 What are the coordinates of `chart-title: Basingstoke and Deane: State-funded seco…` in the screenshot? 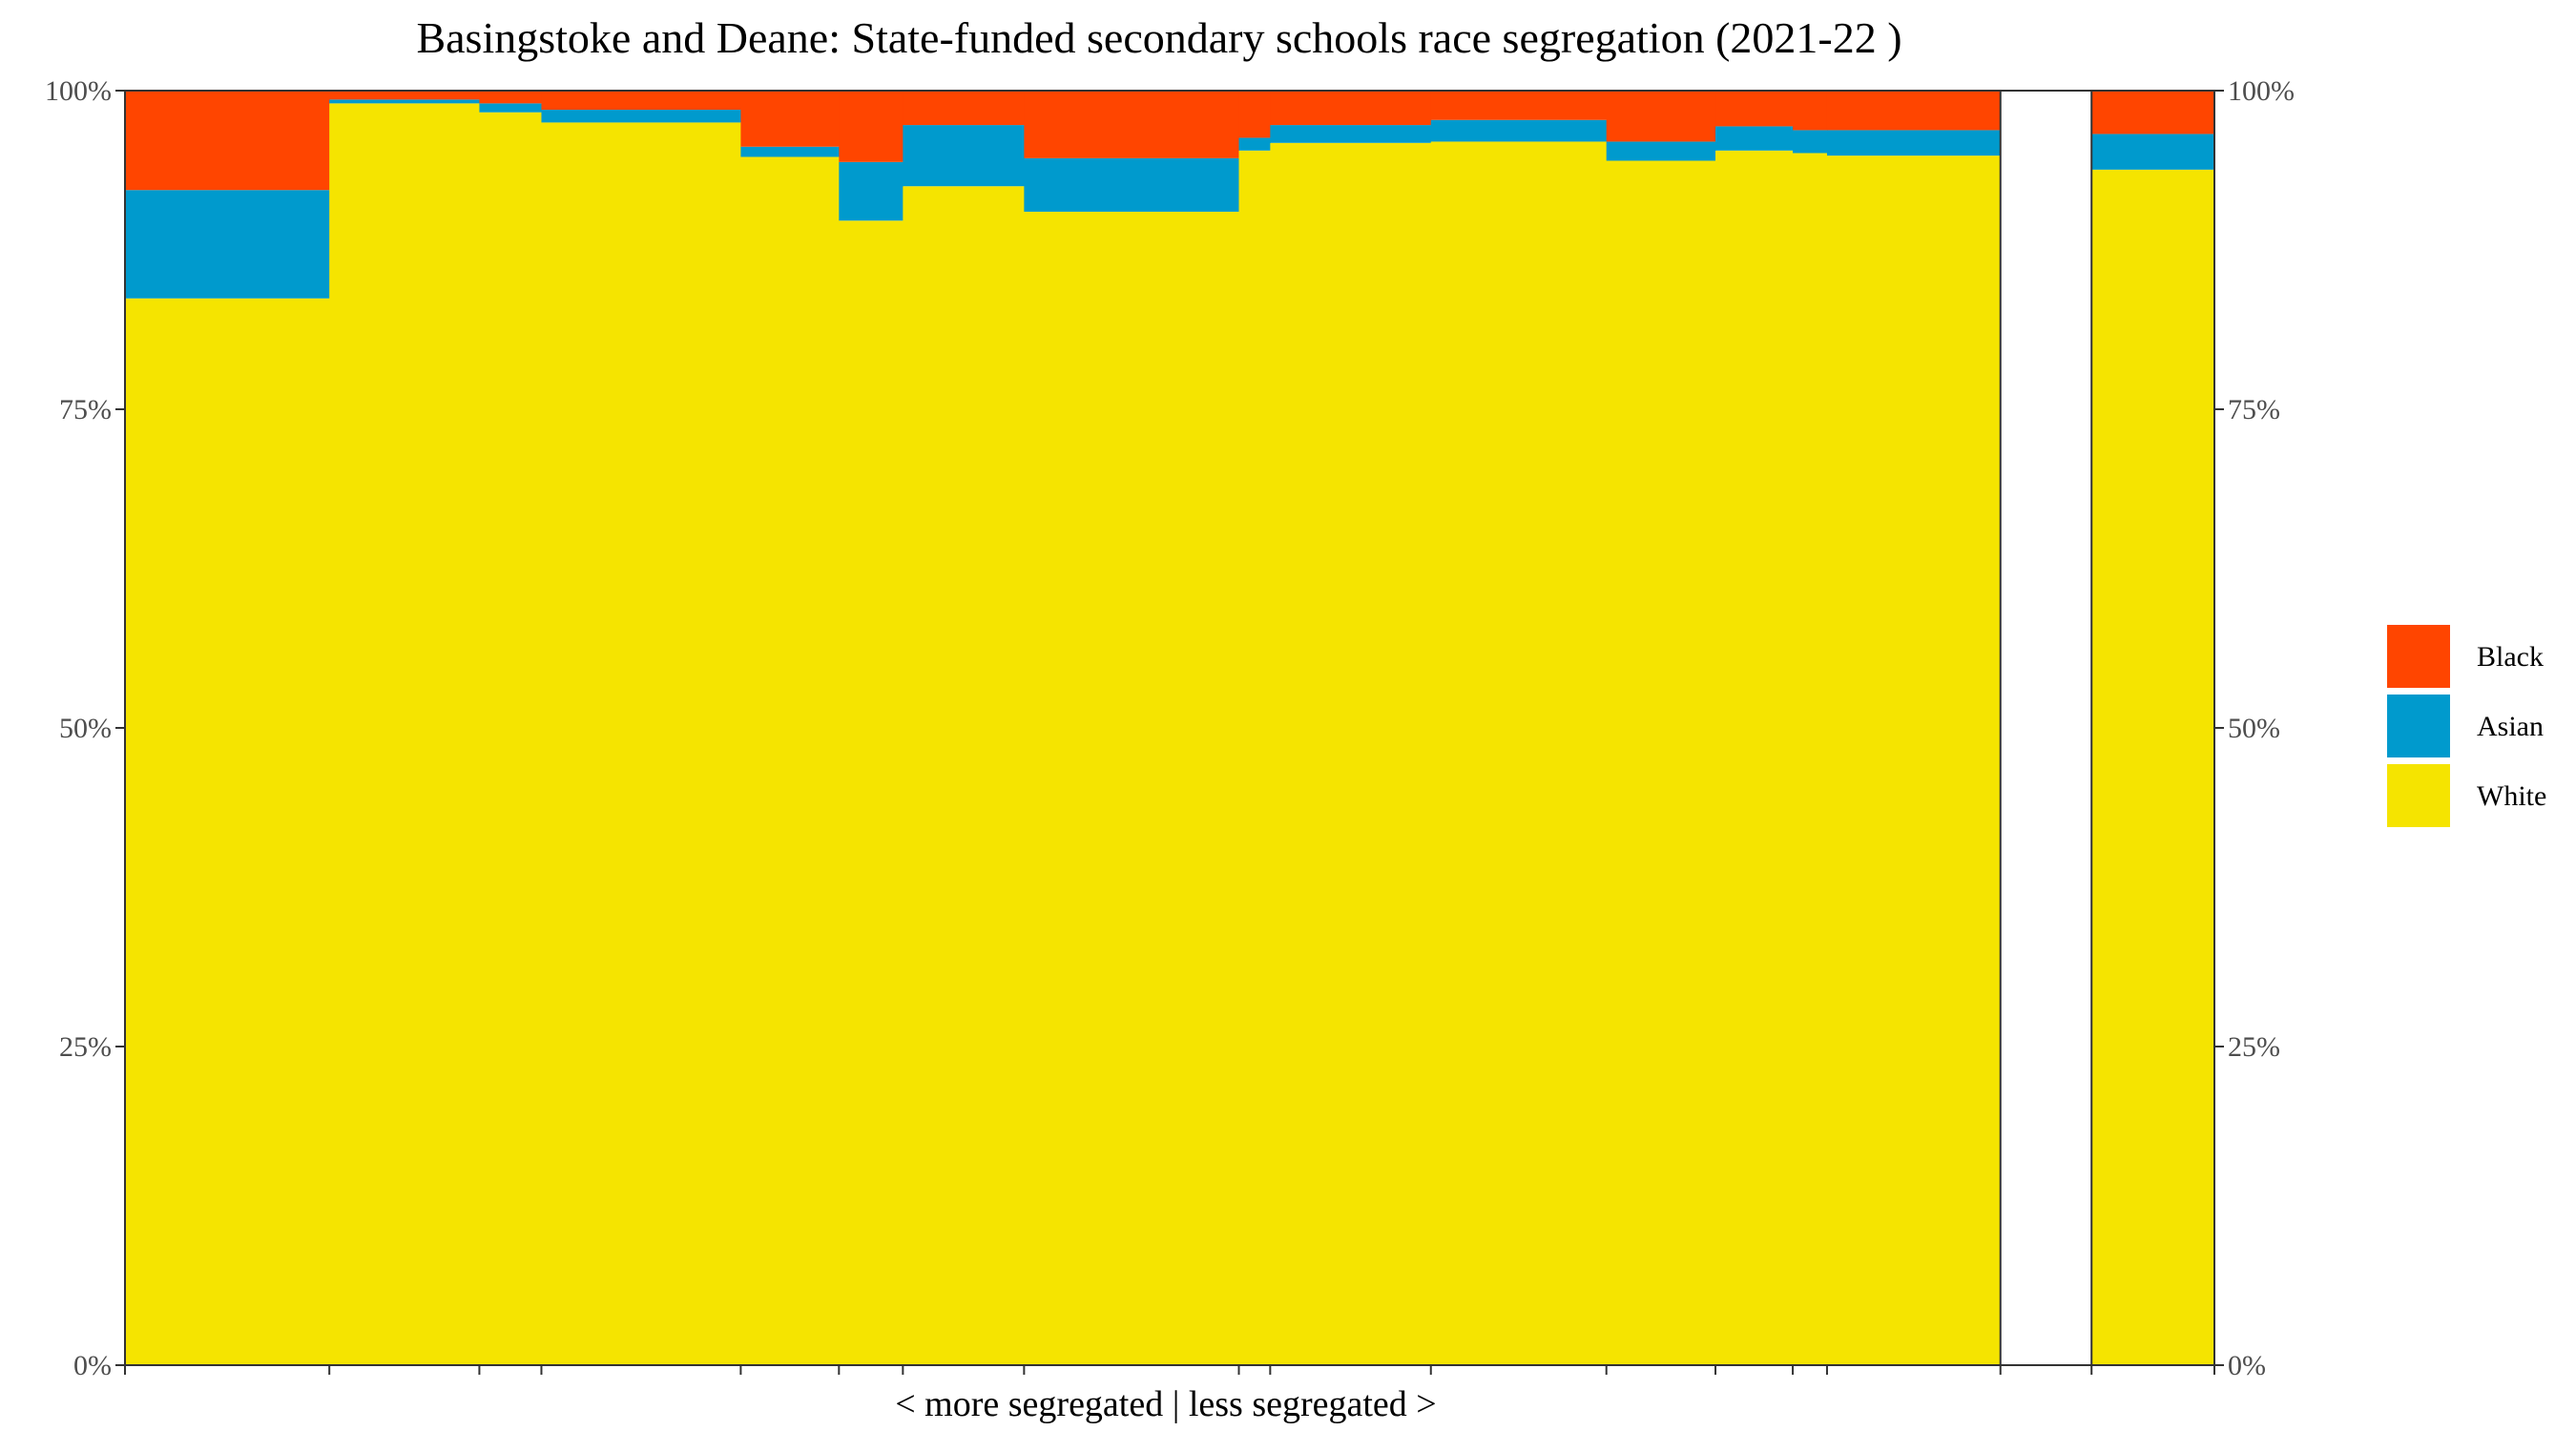 It's located at (1158, 37).